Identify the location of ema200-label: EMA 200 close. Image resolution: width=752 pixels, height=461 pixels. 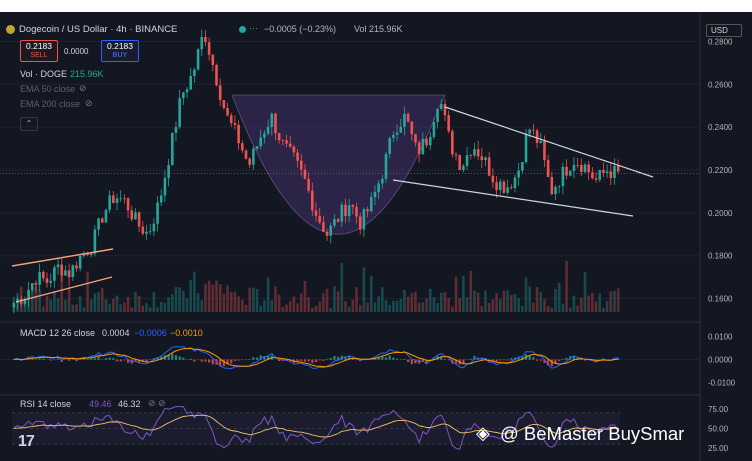
(50, 104).